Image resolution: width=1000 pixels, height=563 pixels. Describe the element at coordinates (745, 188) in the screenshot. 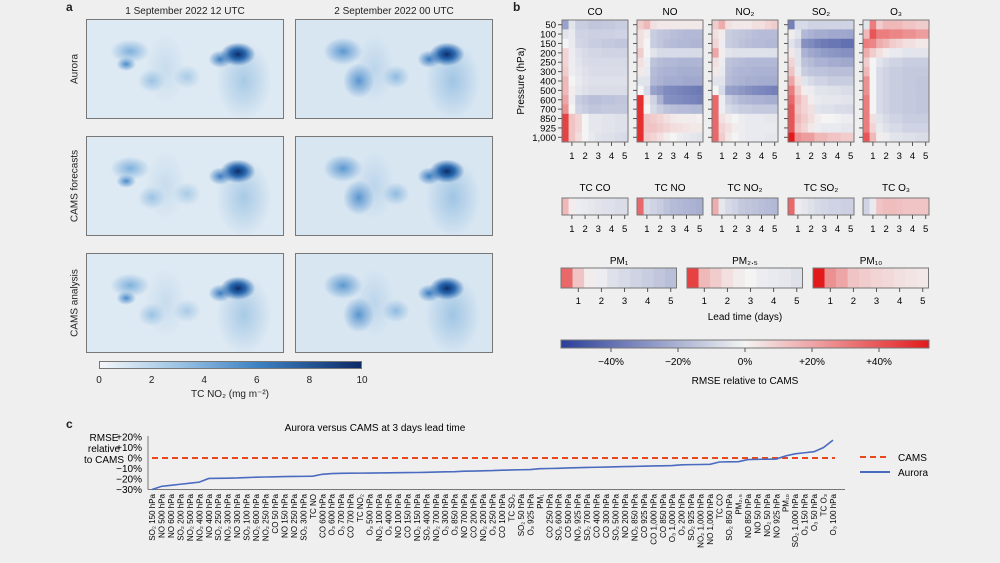

I see `tc-heatmap-title: TC NO₂` at that location.